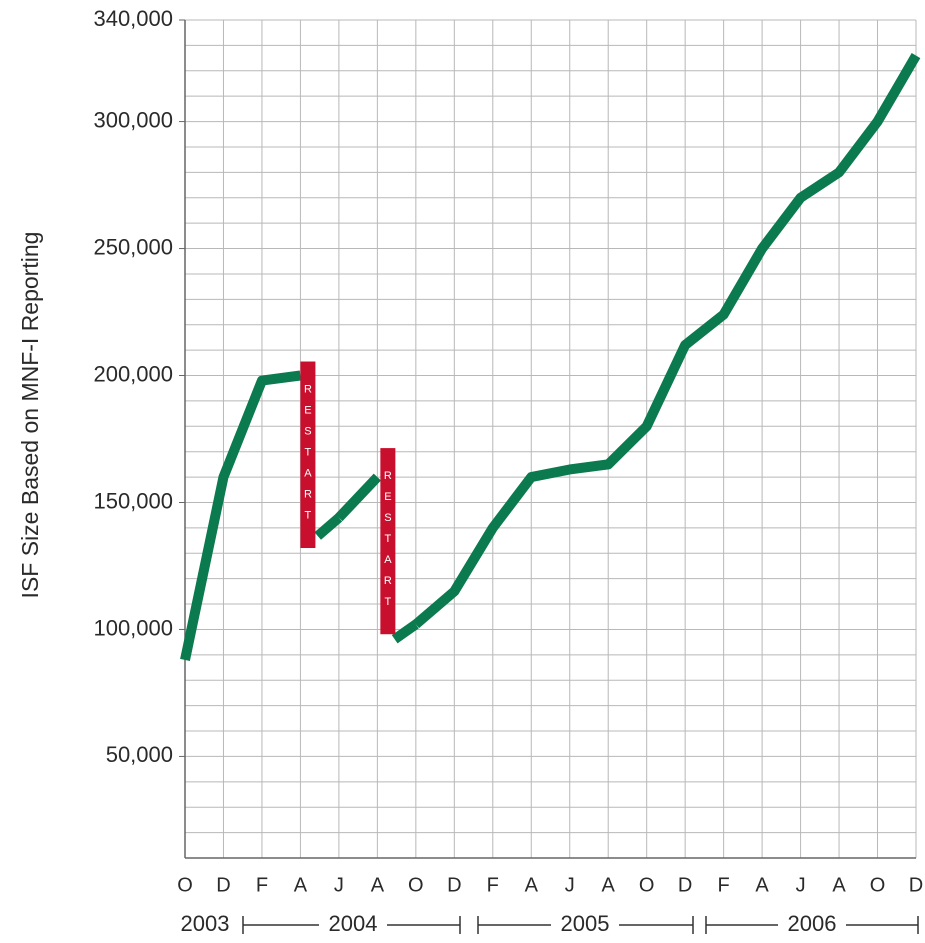 Image resolution: width=925 pixels, height=943 pixels. What do you see at coordinates (133, 500) in the screenshot?
I see `y-tick-label: 150,000` at bounding box center [133, 500].